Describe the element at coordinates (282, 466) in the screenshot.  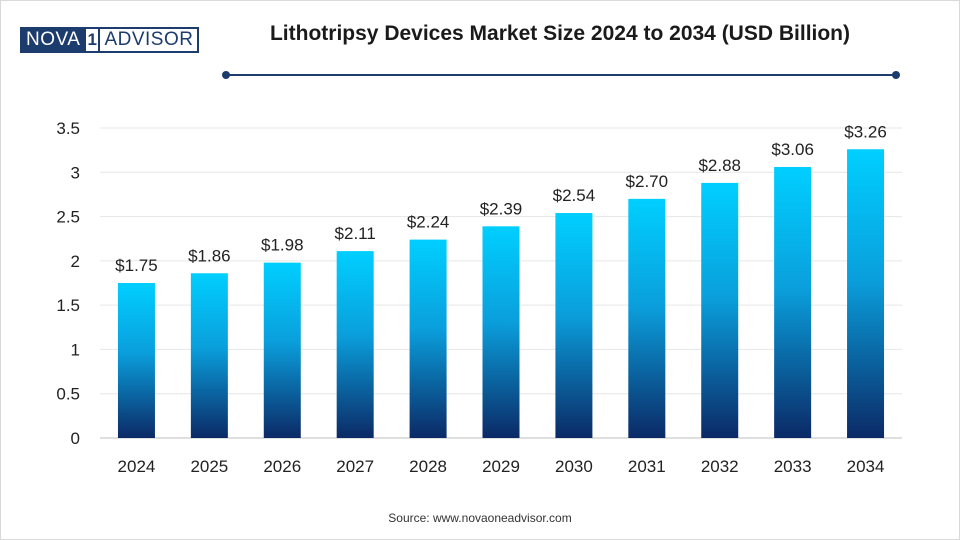
I see `x-tick-label: 2026` at that location.